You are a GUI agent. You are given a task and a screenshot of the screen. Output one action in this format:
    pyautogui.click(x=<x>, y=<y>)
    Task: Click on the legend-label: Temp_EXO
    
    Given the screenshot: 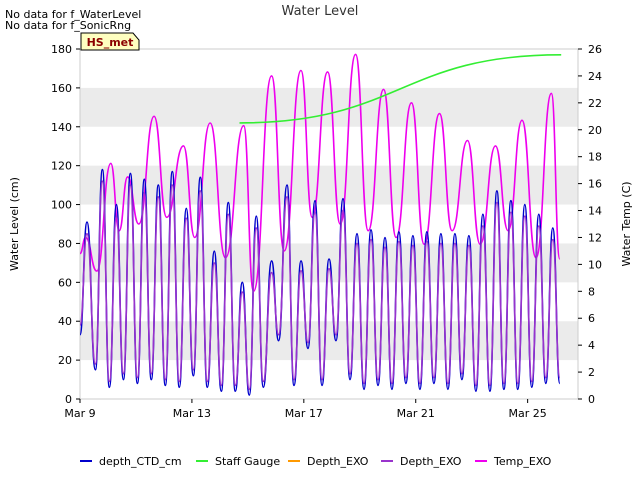 What is the action you would take?
    pyautogui.click(x=522, y=461)
    